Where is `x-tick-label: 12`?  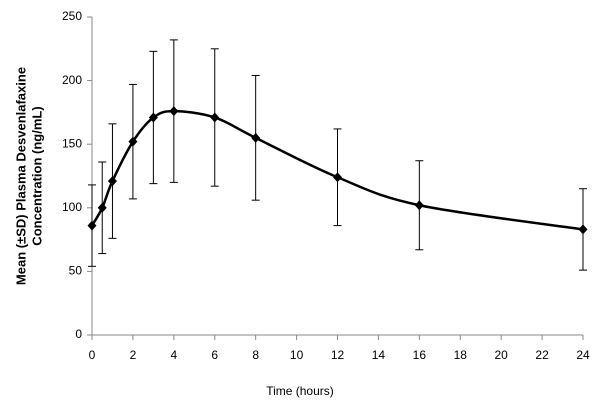 x-tick-label: 12 is located at coordinates (338, 355).